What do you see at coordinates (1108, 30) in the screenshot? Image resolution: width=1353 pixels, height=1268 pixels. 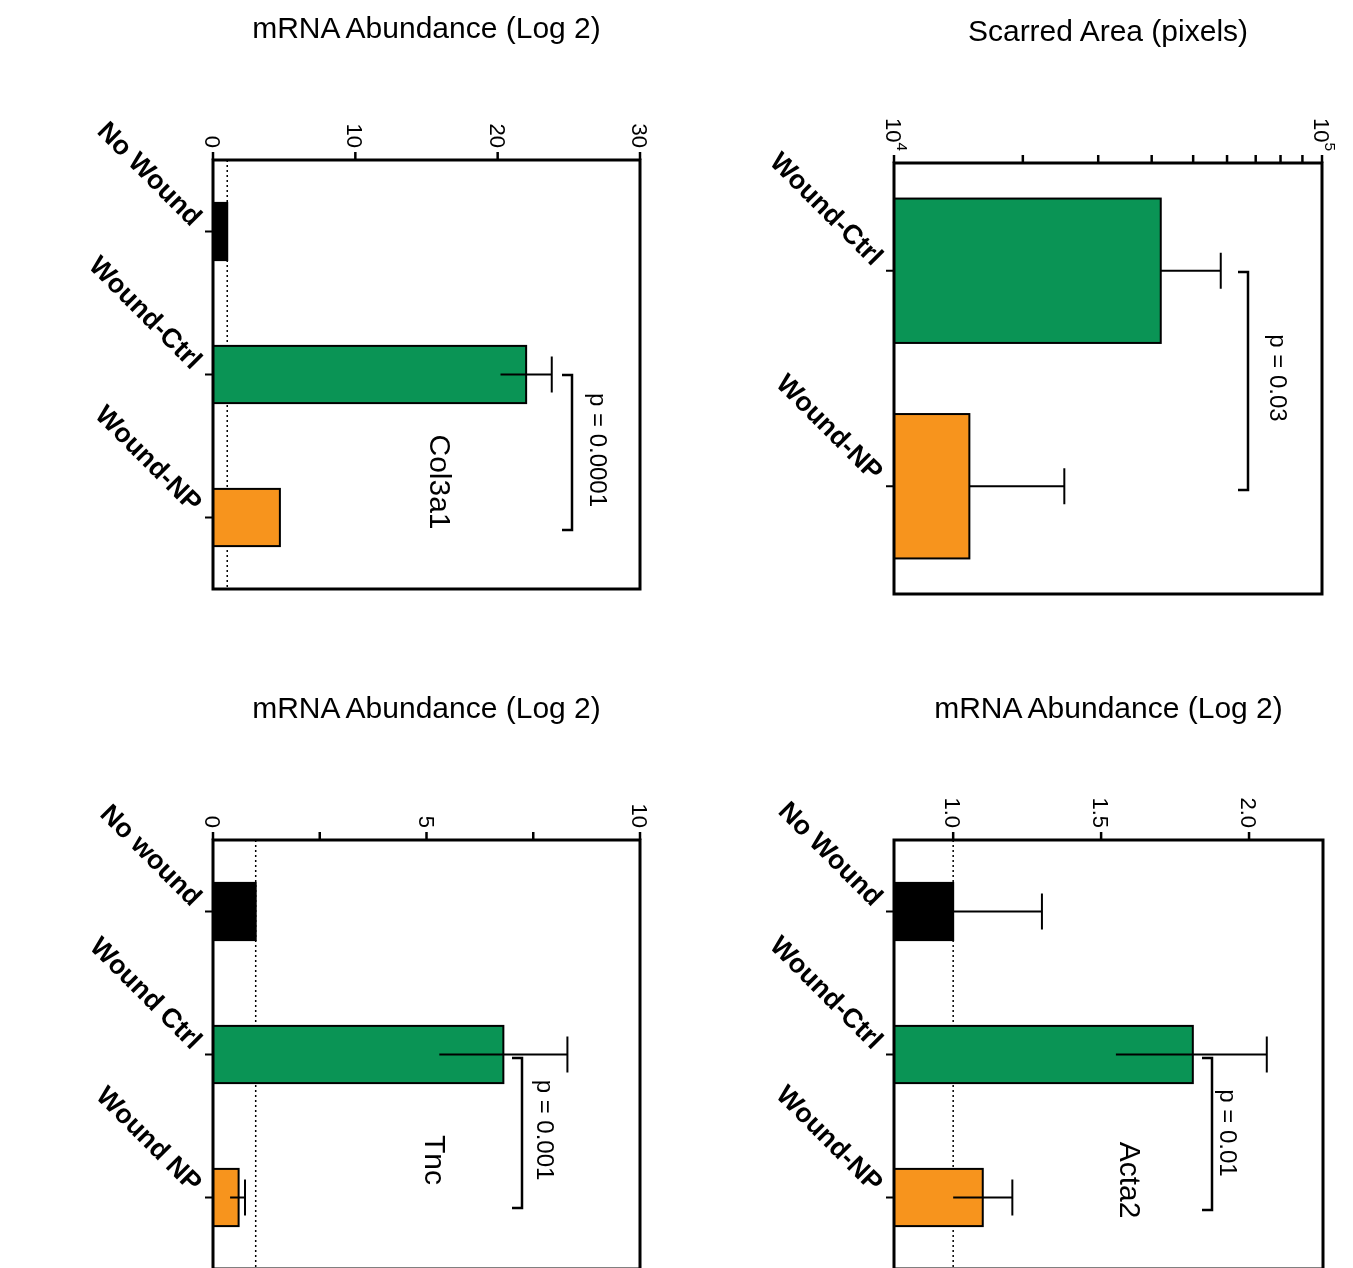 I see `x-axis-title: Scarred Area (pixels)` at bounding box center [1108, 30].